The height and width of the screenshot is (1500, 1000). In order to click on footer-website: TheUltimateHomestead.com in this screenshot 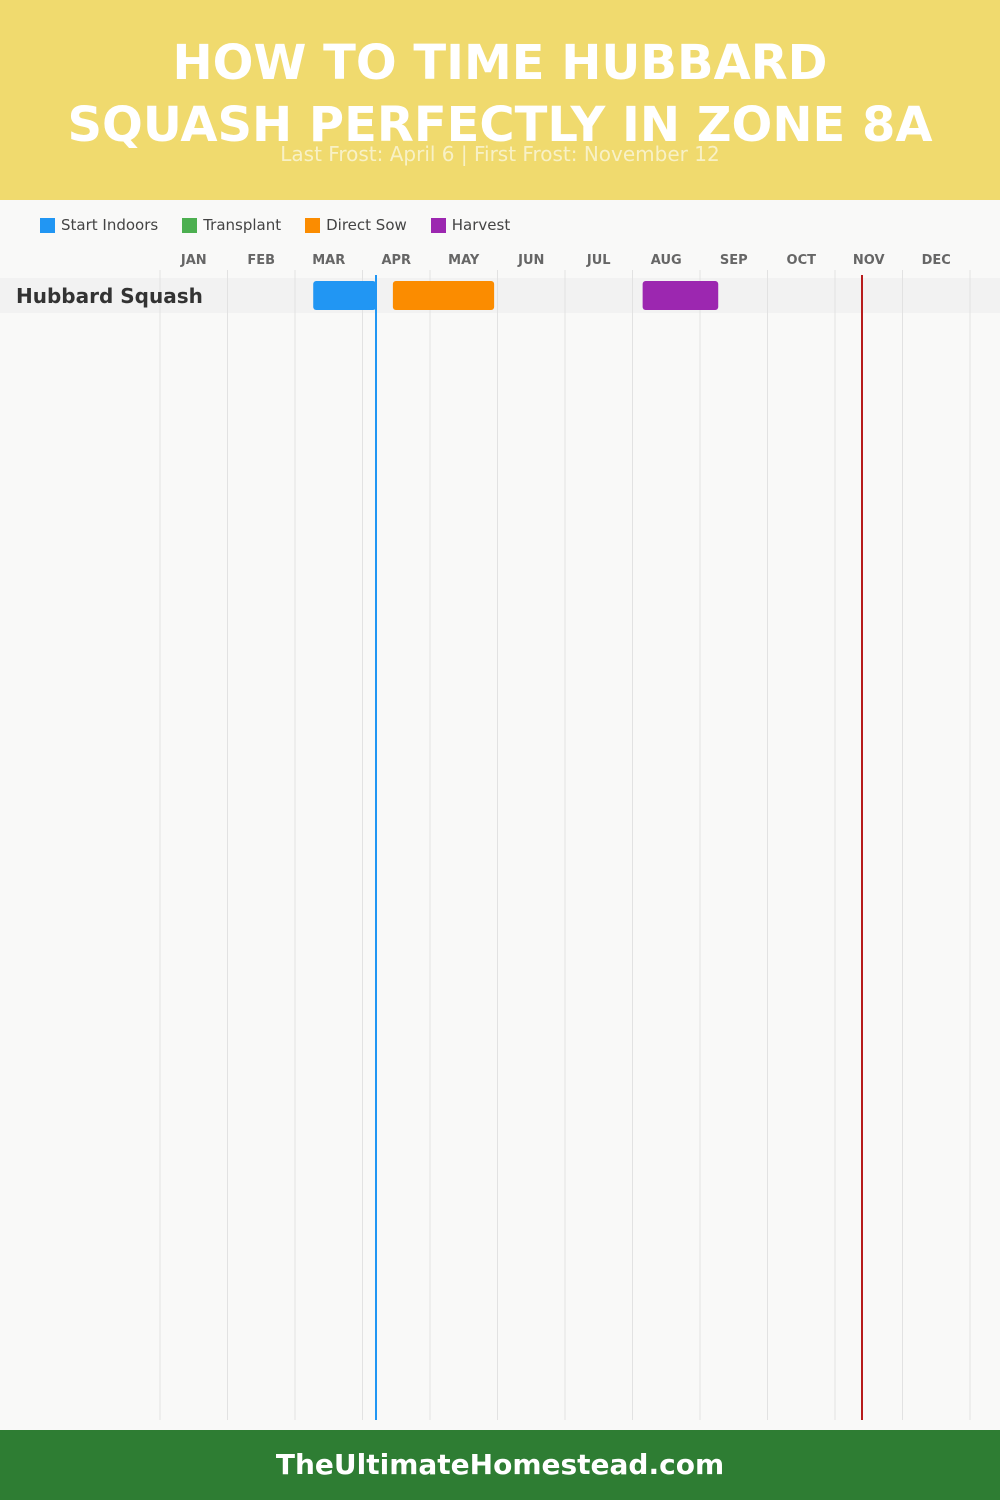, I will do `click(500, 1464)`.